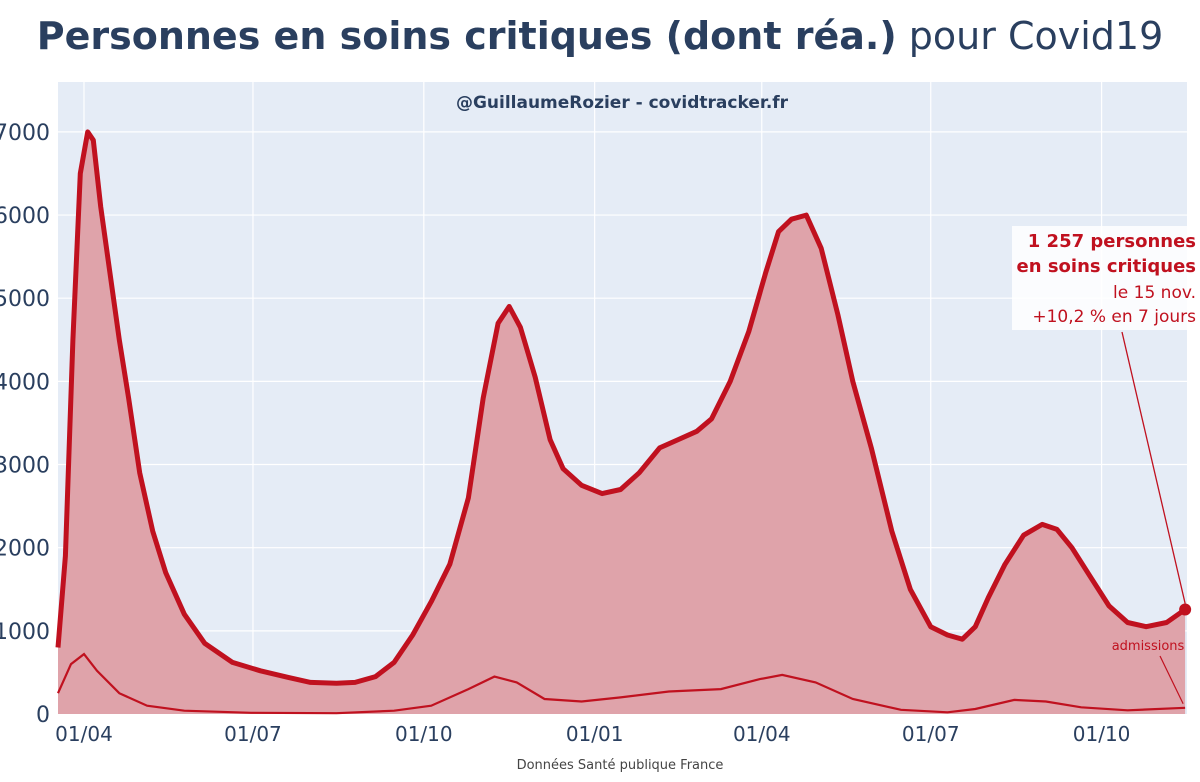 Image resolution: width=1200 pixels, height=782 pixels. Describe the element at coordinates (43, 715) in the screenshot. I see `y-tick-label: 0` at that location.